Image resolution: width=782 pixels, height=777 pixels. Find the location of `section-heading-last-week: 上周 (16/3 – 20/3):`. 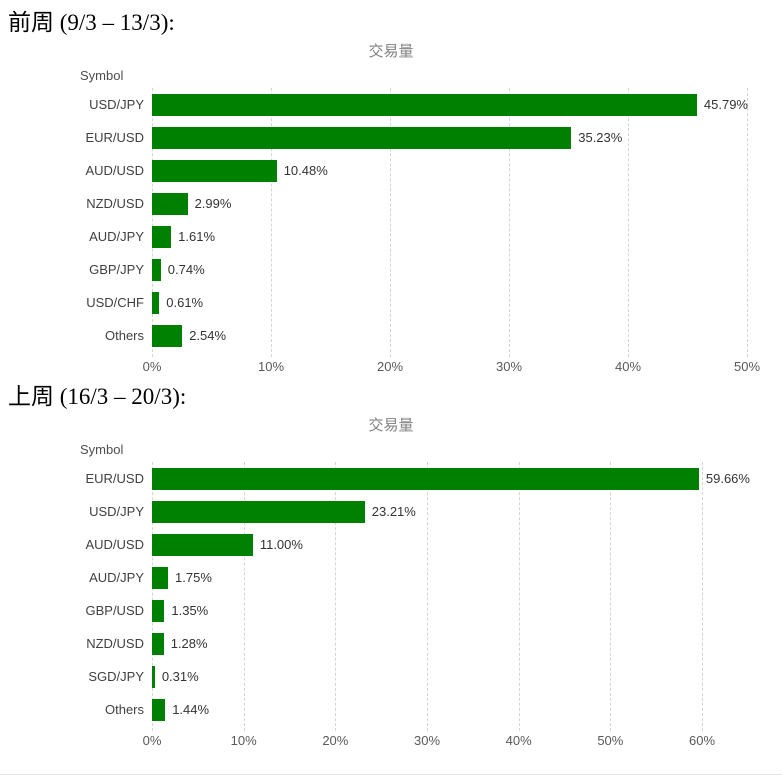

section-heading-last-week: 上周 (16/3 – 20/3): is located at coordinates (97, 396).